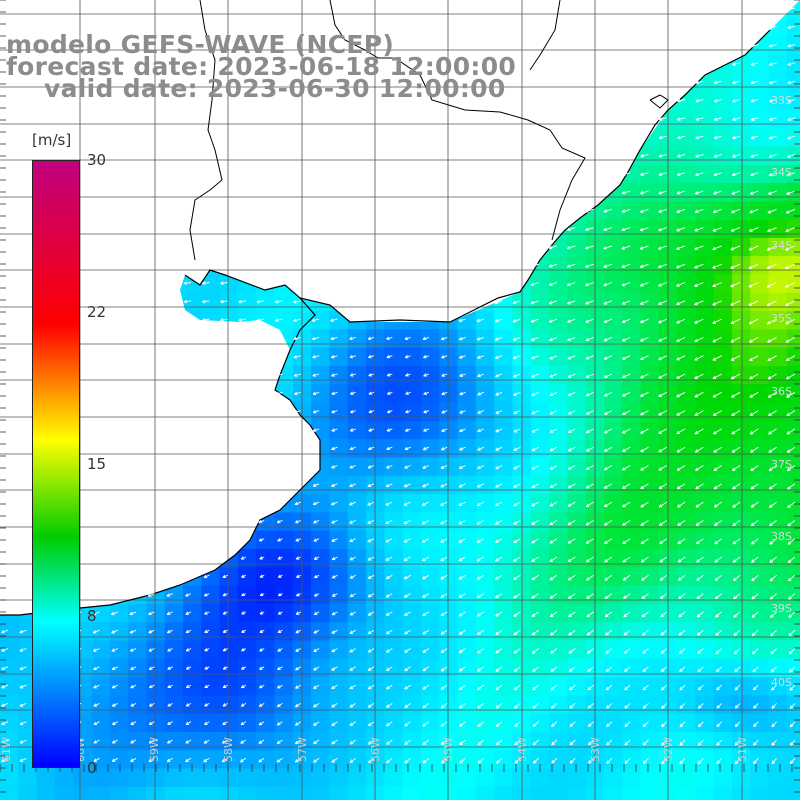 This screenshot has width=800, height=800. What do you see at coordinates (781, 536) in the screenshot?
I see `lat-label: 38S` at bounding box center [781, 536].